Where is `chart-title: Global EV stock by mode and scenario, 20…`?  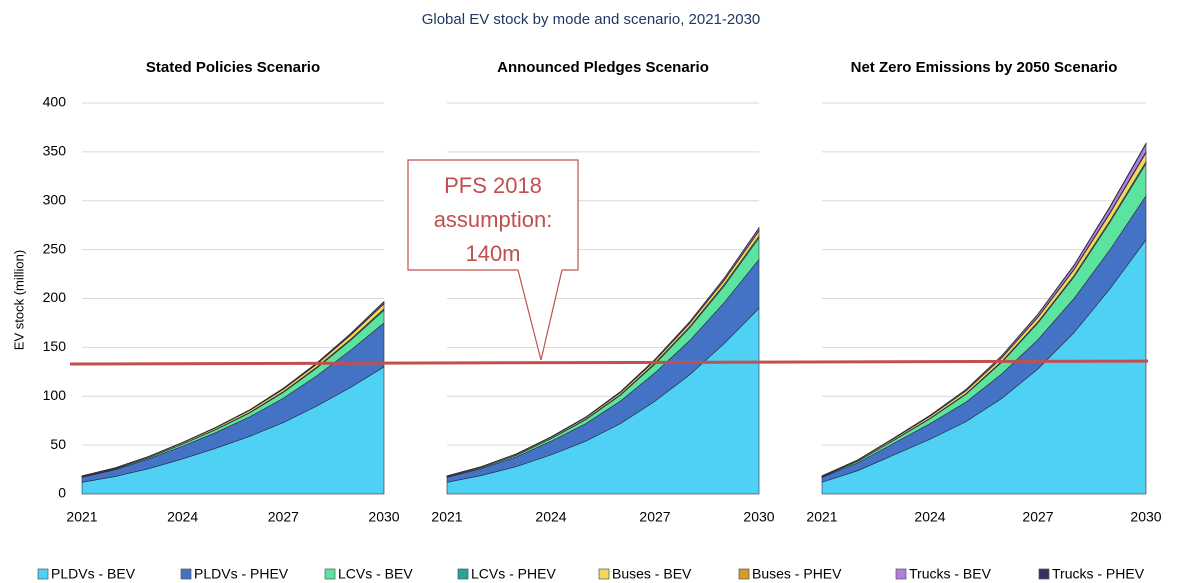 chart-title: Global EV stock by mode and scenario, 20… is located at coordinates (591, 19).